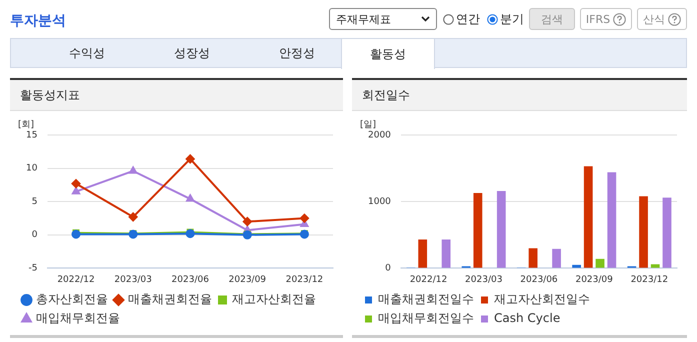  I want to click on legend-label: 매출채권회전일수, so click(426, 299).